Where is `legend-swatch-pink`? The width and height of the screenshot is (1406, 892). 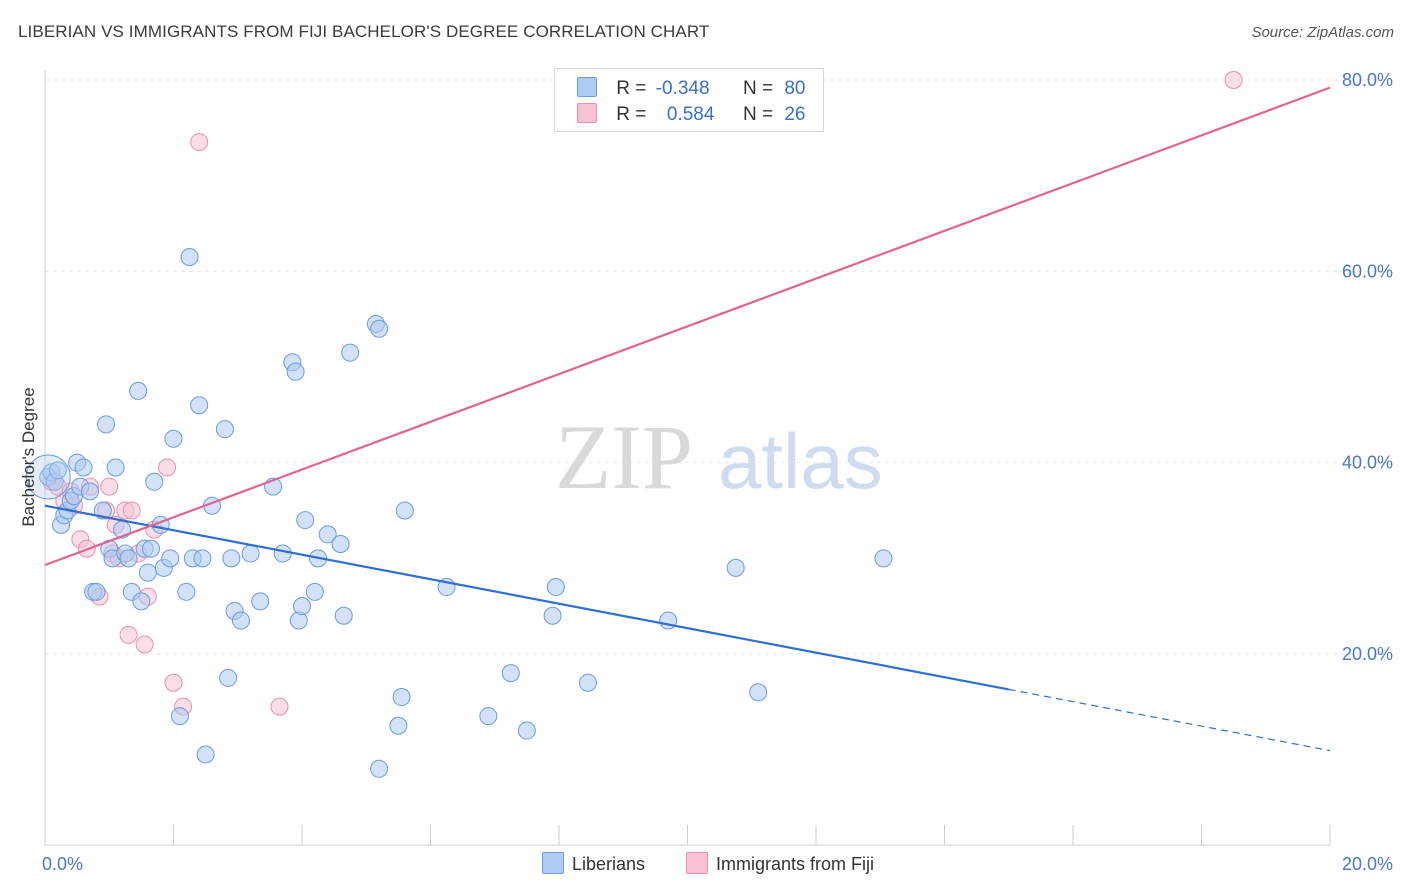
legend-swatch-pink is located at coordinates (587, 113).